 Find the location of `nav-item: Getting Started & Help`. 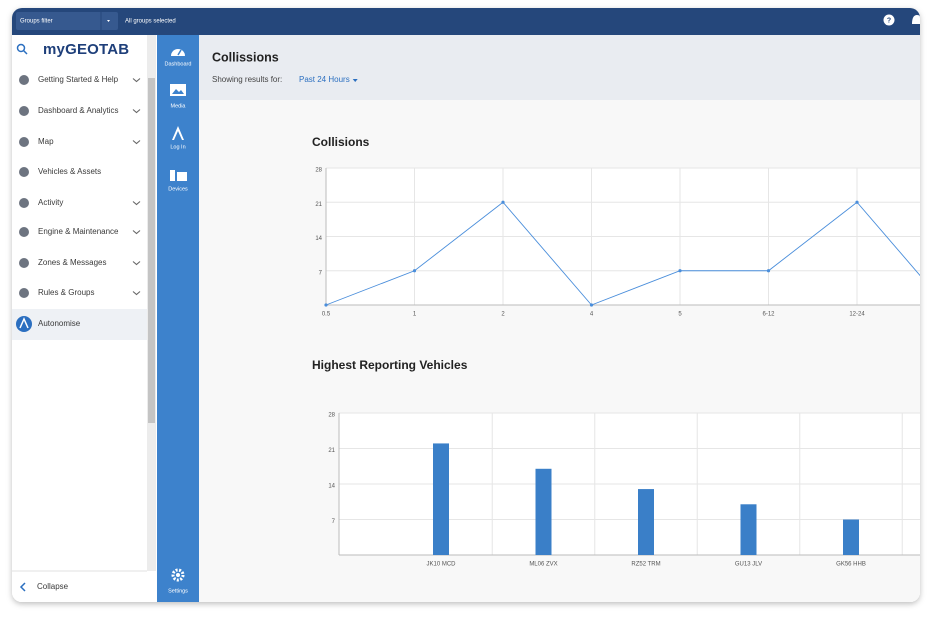

nav-item: Getting Started & Help is located at coordinates (78, 79).